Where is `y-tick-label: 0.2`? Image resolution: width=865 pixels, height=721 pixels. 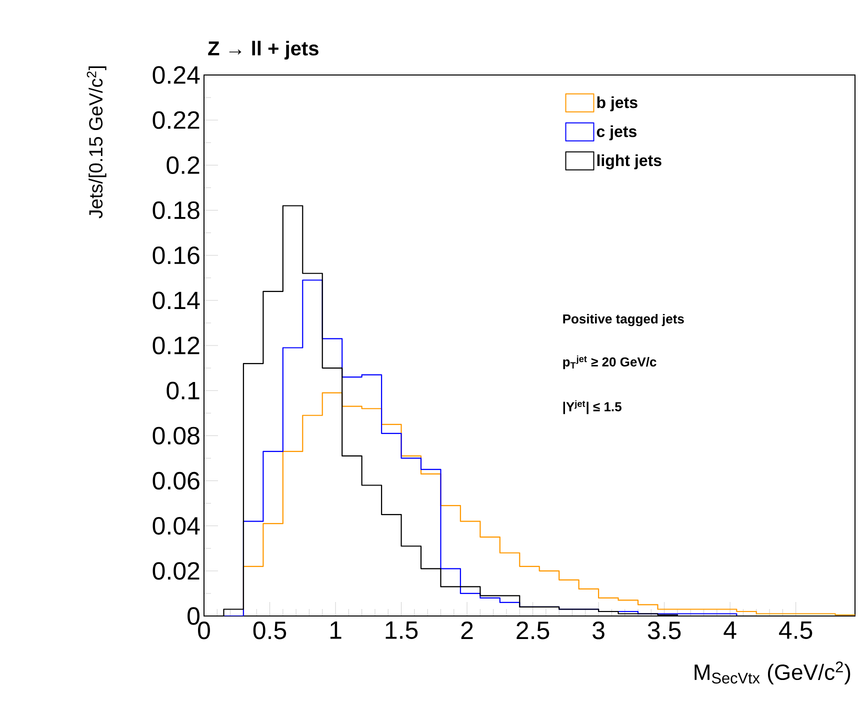
y-tick-label: 0.2 is located at coordinates (183, 165).